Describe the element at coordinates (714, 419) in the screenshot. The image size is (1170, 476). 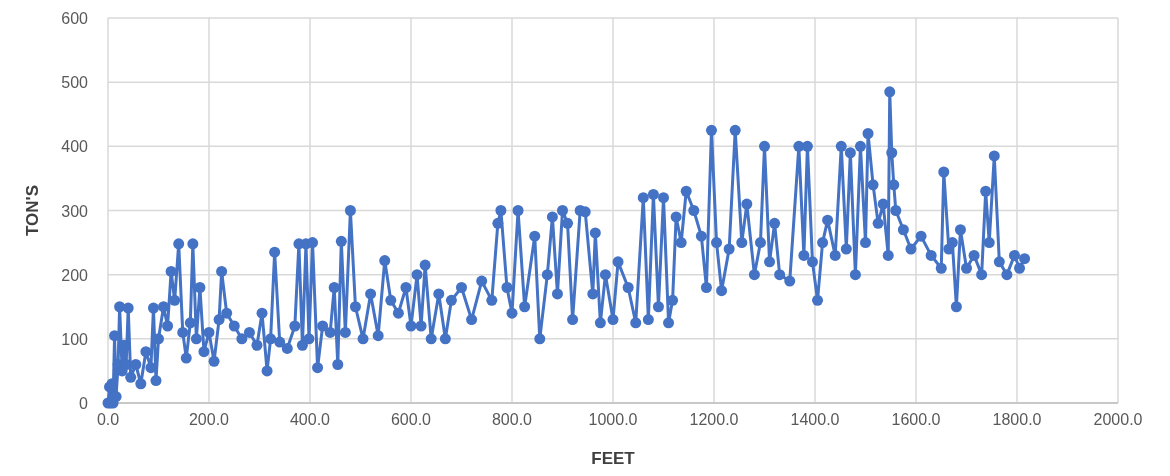
I see `x-tick-label: 1200.0` at that location.